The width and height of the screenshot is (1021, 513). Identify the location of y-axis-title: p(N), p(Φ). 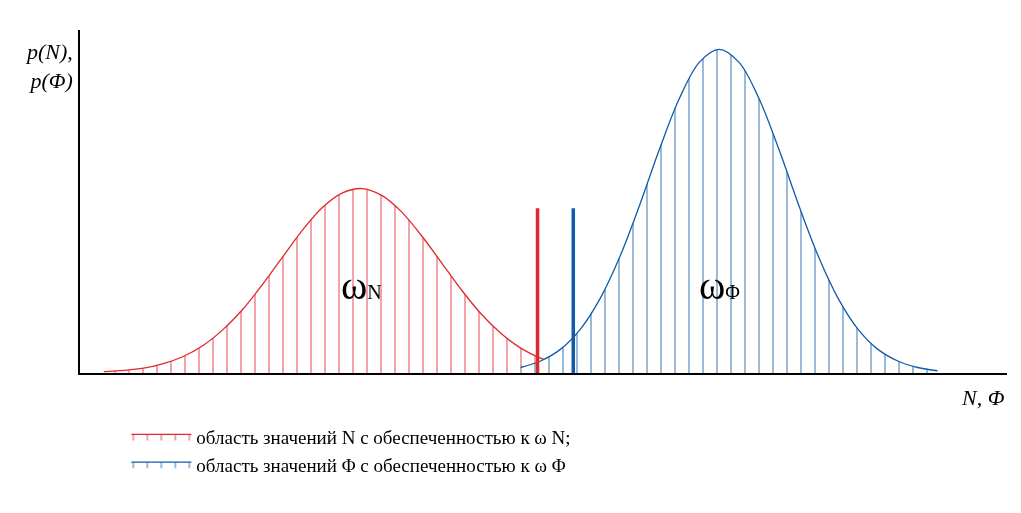
(49, 66).